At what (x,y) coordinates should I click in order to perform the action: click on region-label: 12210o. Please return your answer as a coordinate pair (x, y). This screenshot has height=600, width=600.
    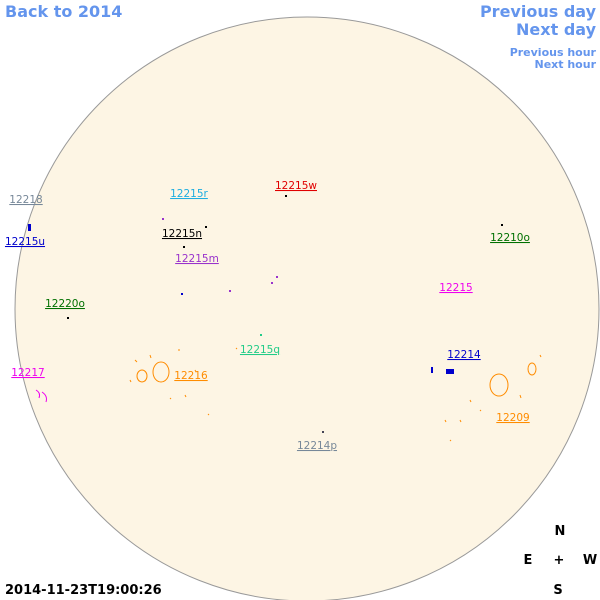
    Looking at the image, I should click on (510, 238).